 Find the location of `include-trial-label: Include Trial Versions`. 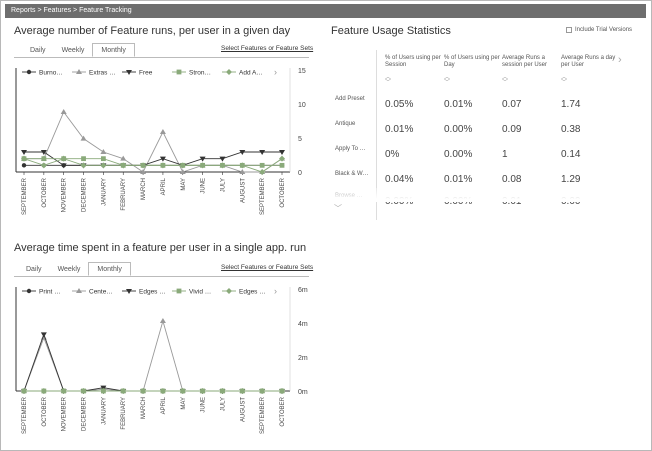

include-trial-label: Include Trial Versions is located at coordinates (604, 30).